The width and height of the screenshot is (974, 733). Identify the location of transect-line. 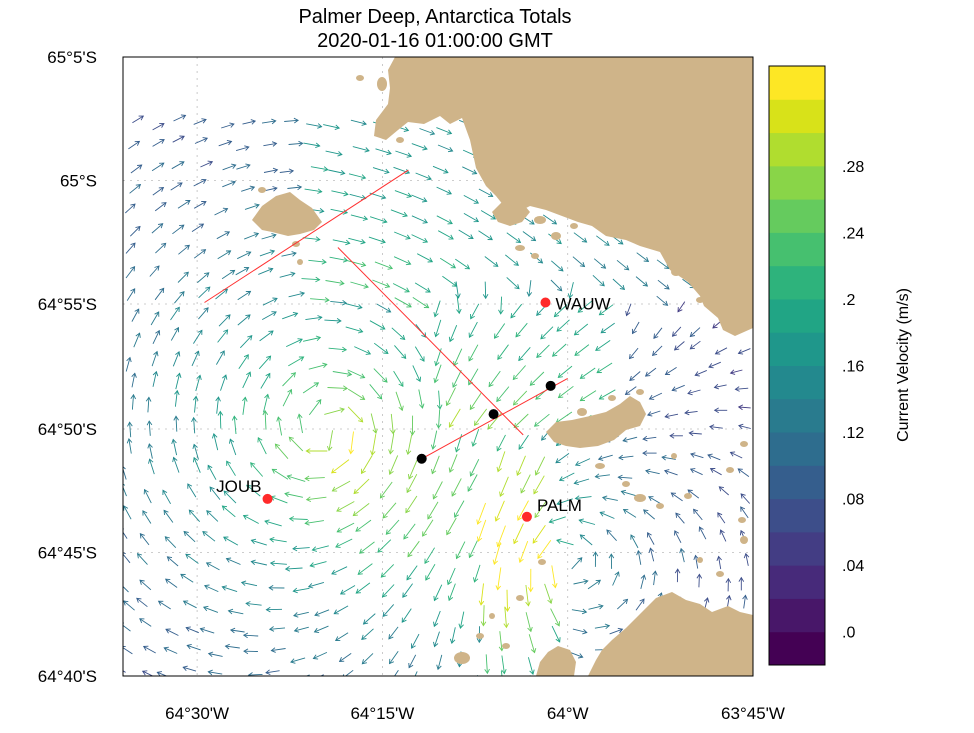
(430, 341).